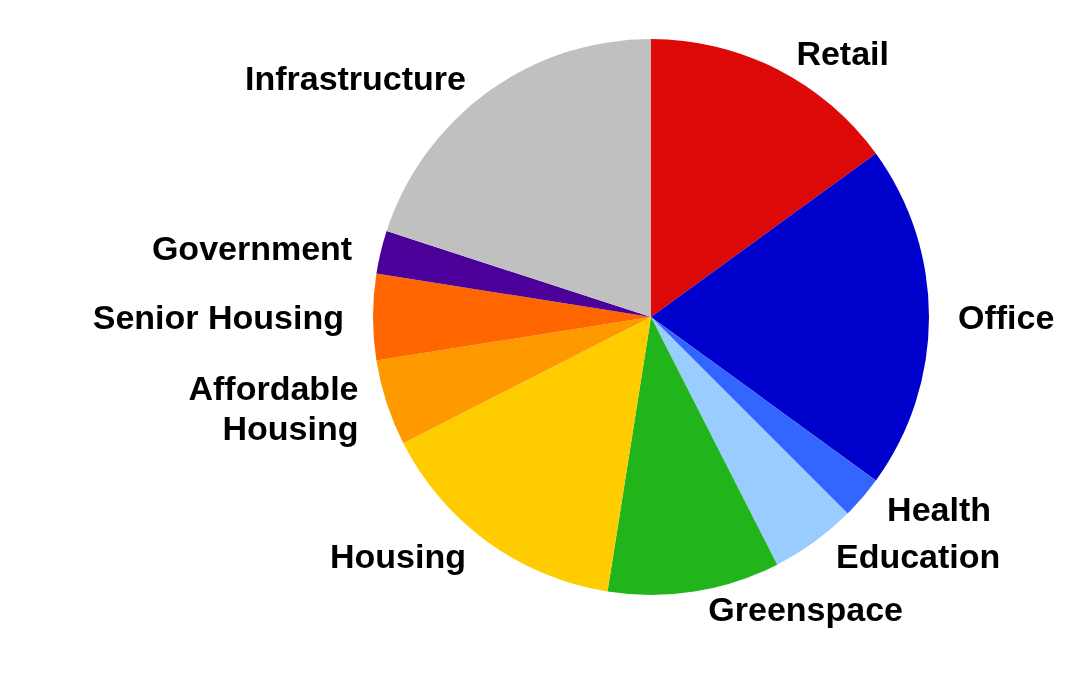 This screenshot has height=684, width=1067. What do you see at coordinates (273, 408) in the screenshot?
I see `slice-label: Affordable Housing` at bounding box center [273, 408].